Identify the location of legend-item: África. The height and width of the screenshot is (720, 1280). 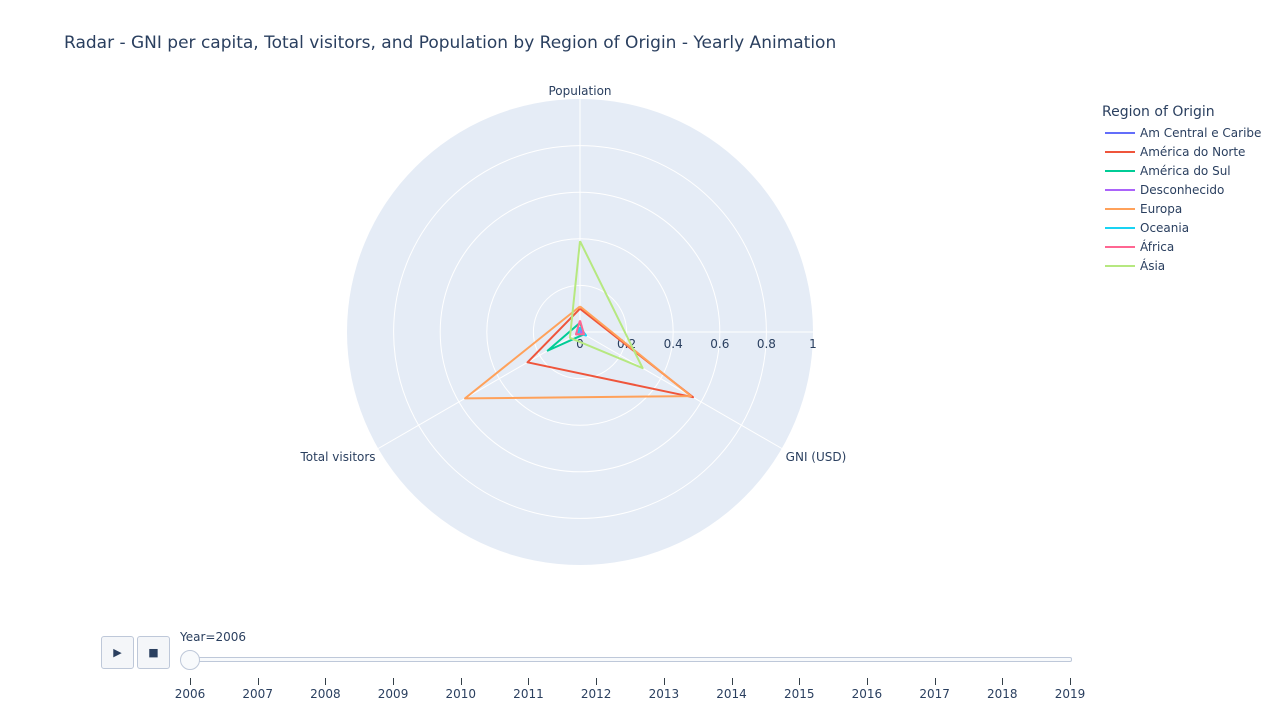
(1181, 246).